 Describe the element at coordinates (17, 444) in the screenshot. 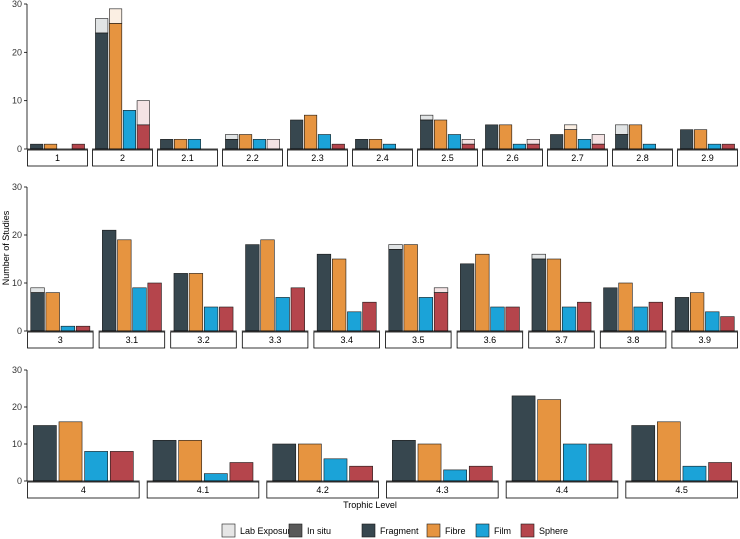

I see `y-tick-label: 10` at that location.